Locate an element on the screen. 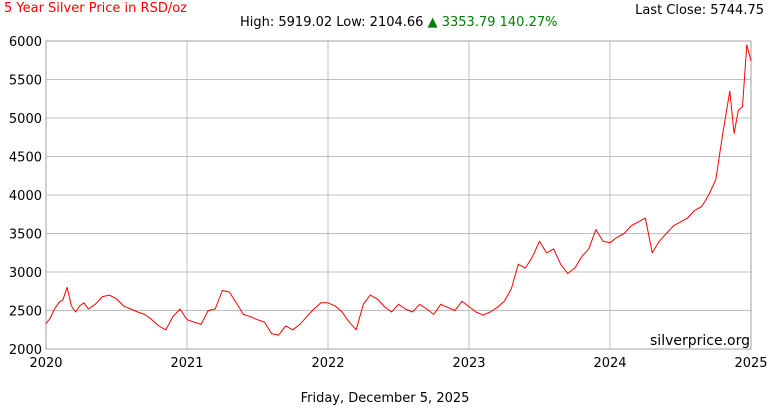  x-tick-label: 2022 is located at coordinates (327, 363).